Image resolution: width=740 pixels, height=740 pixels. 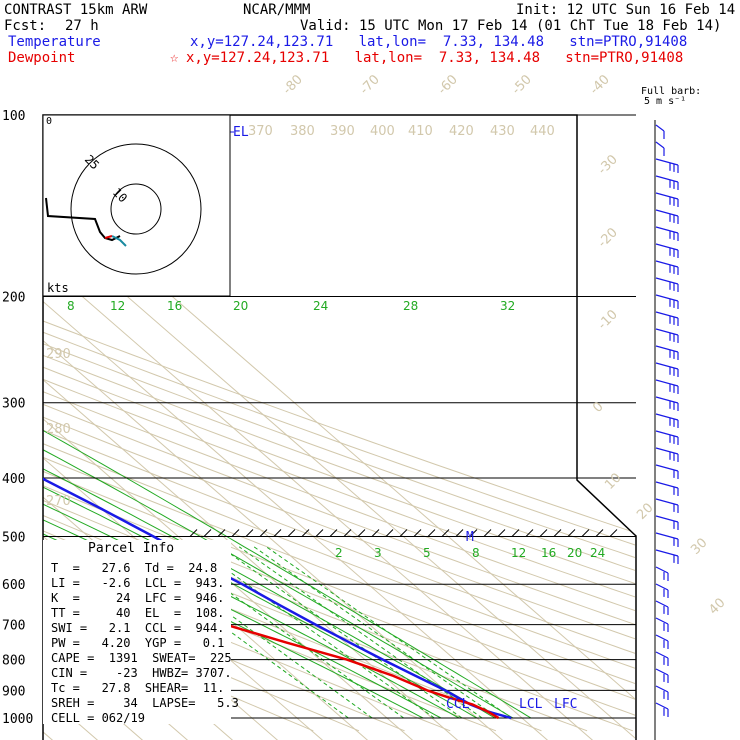 What do you see at coordinates (626, 10) in the screenshot?
I see `init-time: Init: 12 UTC Sun 16 Feb 14` at bounding box center [626, 10].